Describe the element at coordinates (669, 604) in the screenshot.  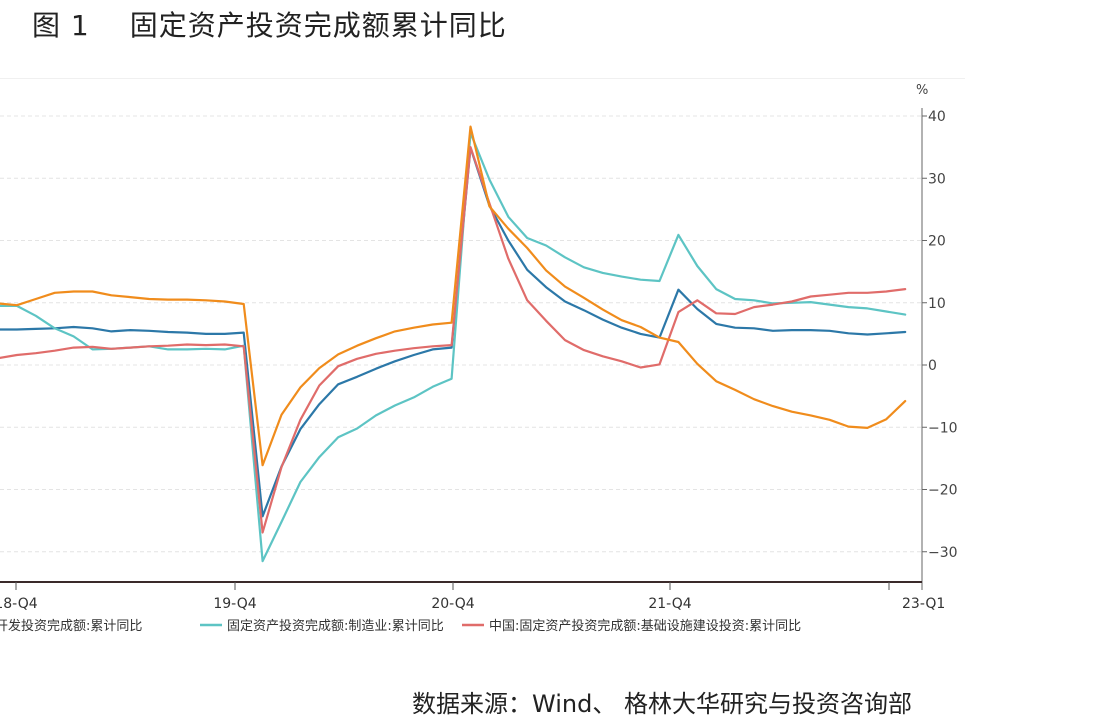
I see `x-tick-label: 21-Q4` at that location.